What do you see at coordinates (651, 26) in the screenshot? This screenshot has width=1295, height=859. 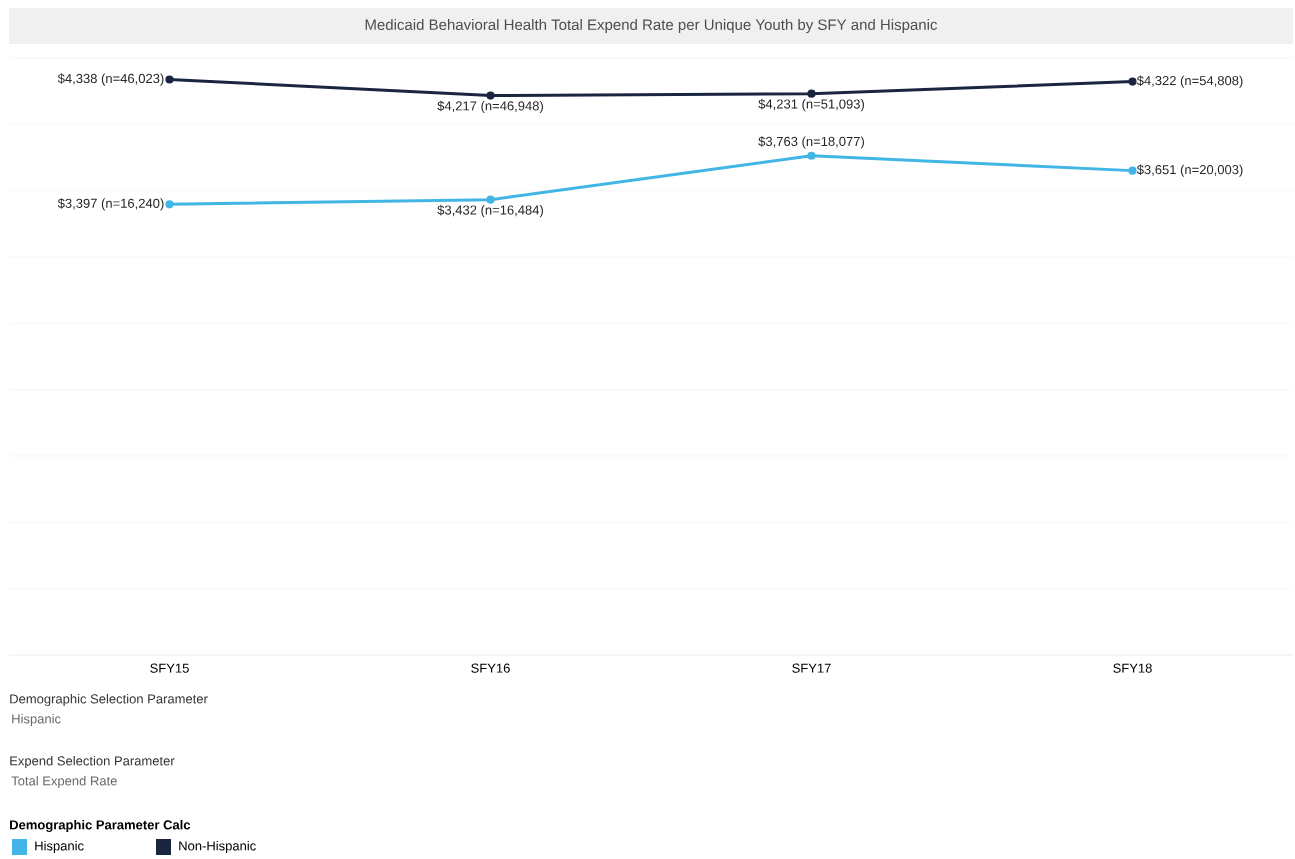 I see `chart-title: Medicaid Behavioral Health Total Expend Rate per Unique Youth by SFY and Hispanic` at bounding box center [651, 26].